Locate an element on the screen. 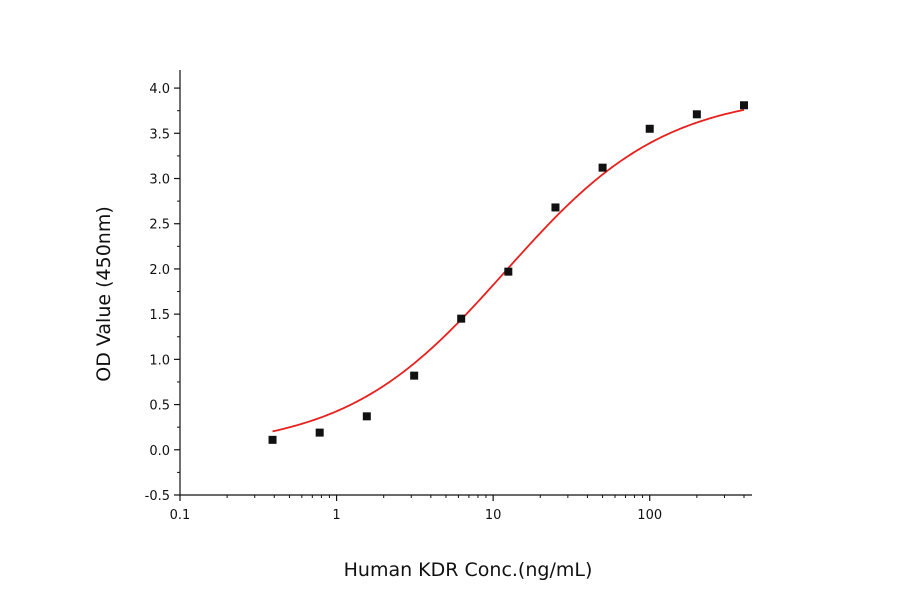 This screenshot has width=900, height=594. x-tick-label: 1 is located at coordinates (336, 515).